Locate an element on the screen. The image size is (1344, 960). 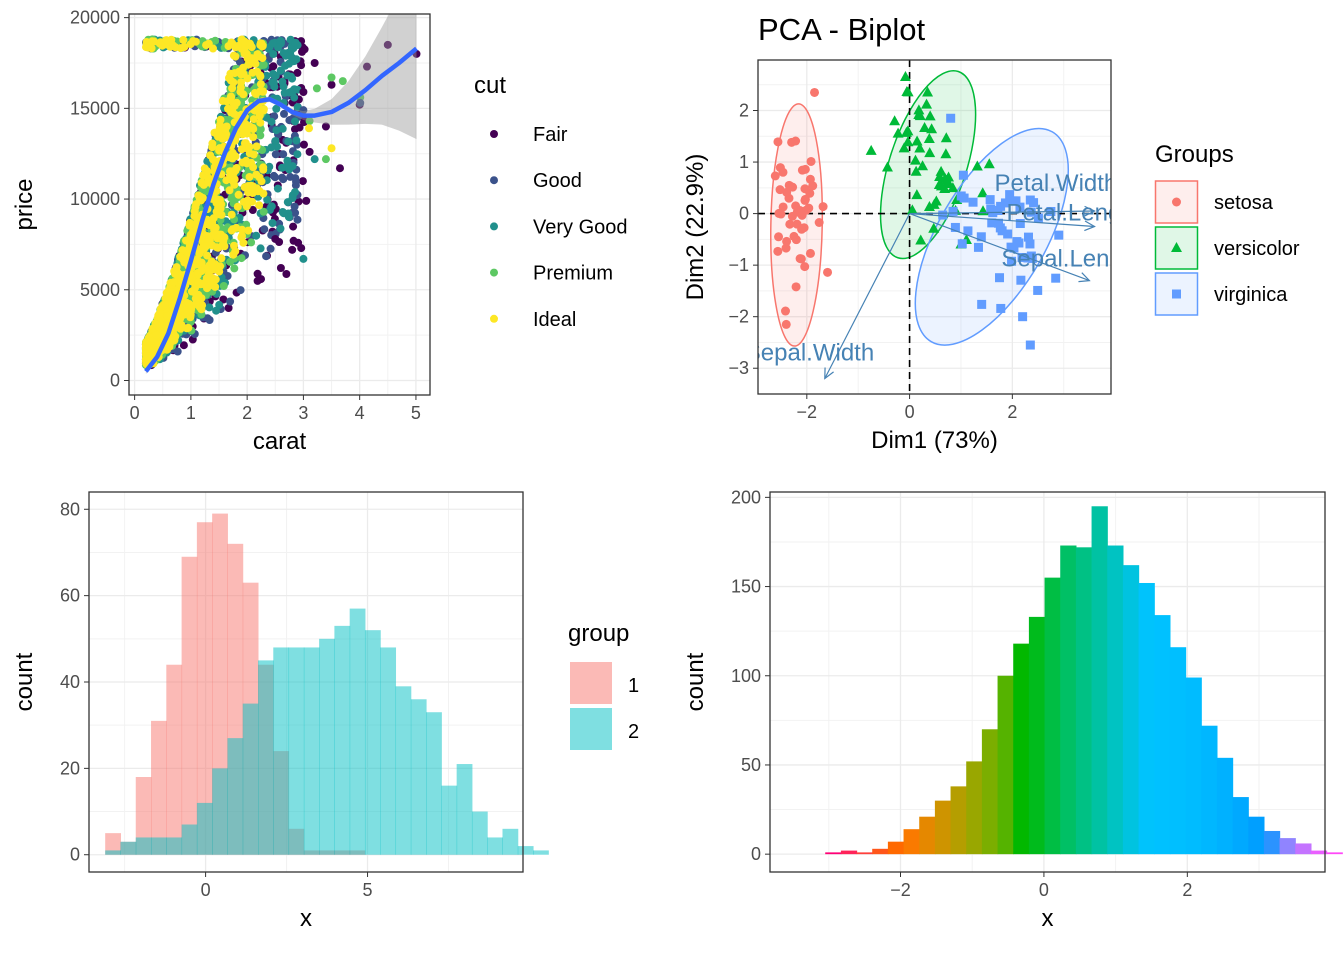
x-tick-label: 1 is located at coordinates (191, 413).